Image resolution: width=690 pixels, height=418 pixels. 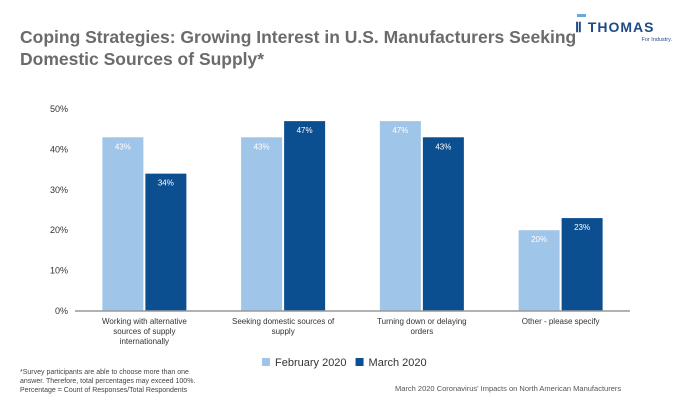 I want to click on logo-name: THOMAS, so click(x=621, y=27).